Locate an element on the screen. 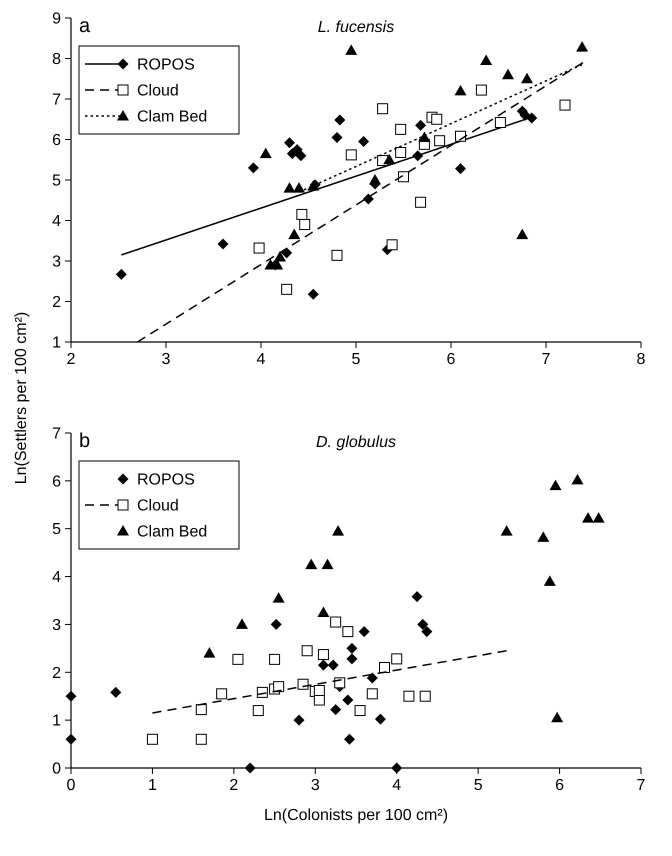  annotation: a is located at coordinates (85, 26).